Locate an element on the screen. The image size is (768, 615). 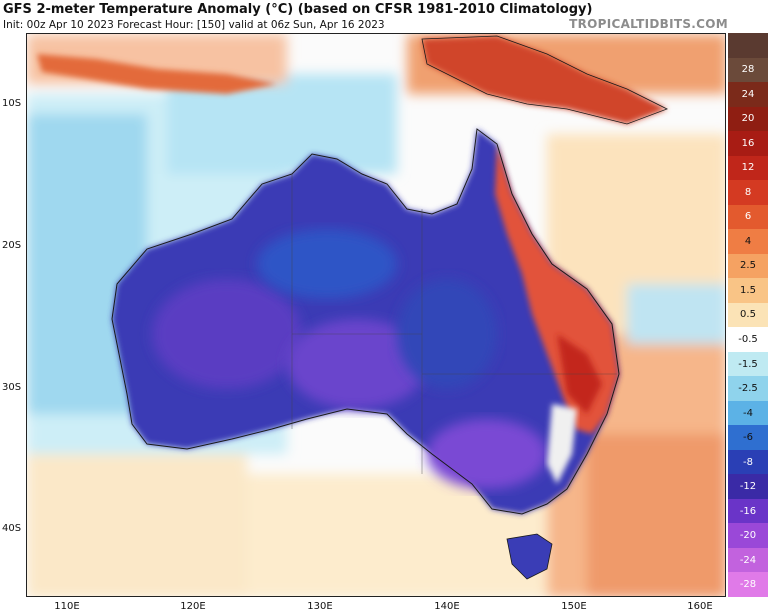
new-guinea-landmass is located at coordinates (352, 80).